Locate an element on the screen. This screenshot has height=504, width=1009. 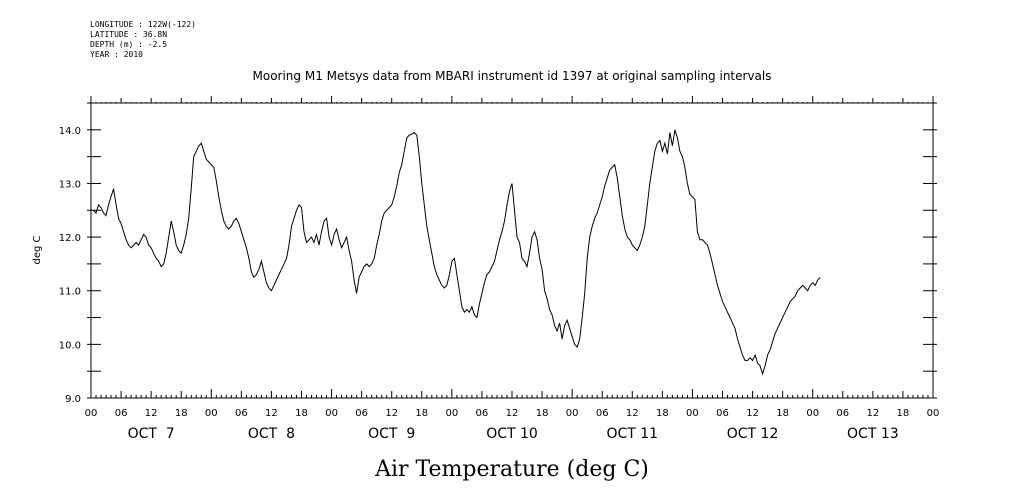
day-label: OCT 12 is located at coordinates (753, 434).